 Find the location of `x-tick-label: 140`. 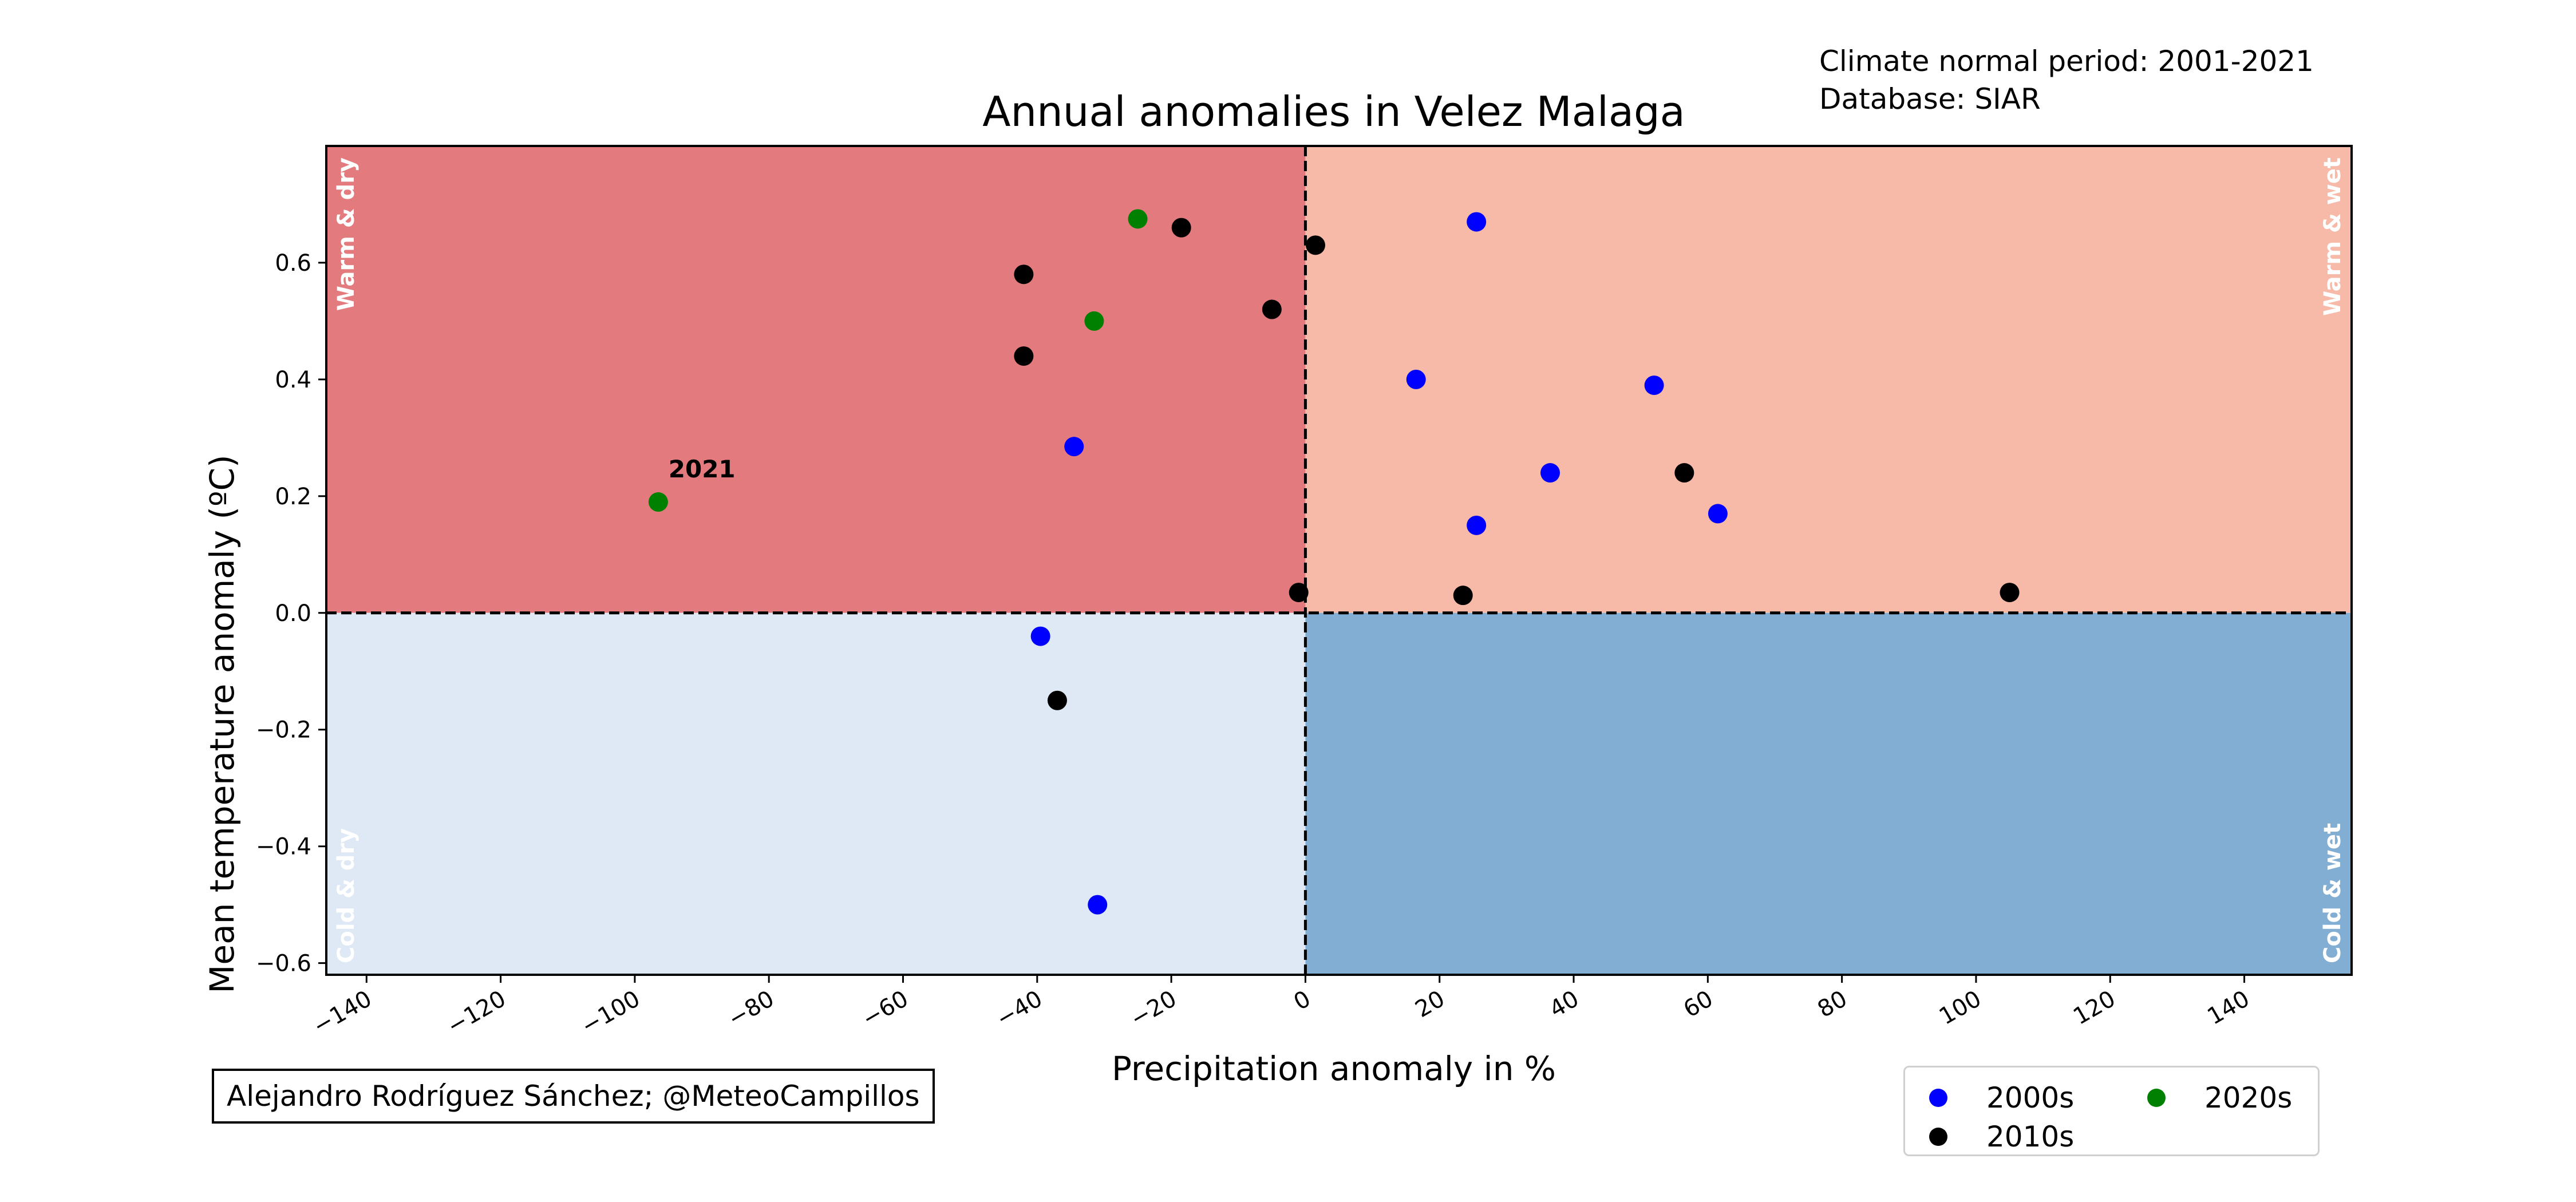

x-tick-label: 140 is located at coordinates (2228, 1008).